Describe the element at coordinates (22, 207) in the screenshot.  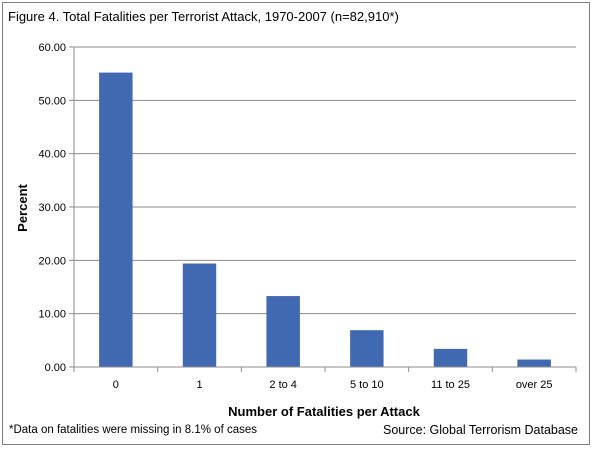
I see `y-axis-title: Percent` at that location.